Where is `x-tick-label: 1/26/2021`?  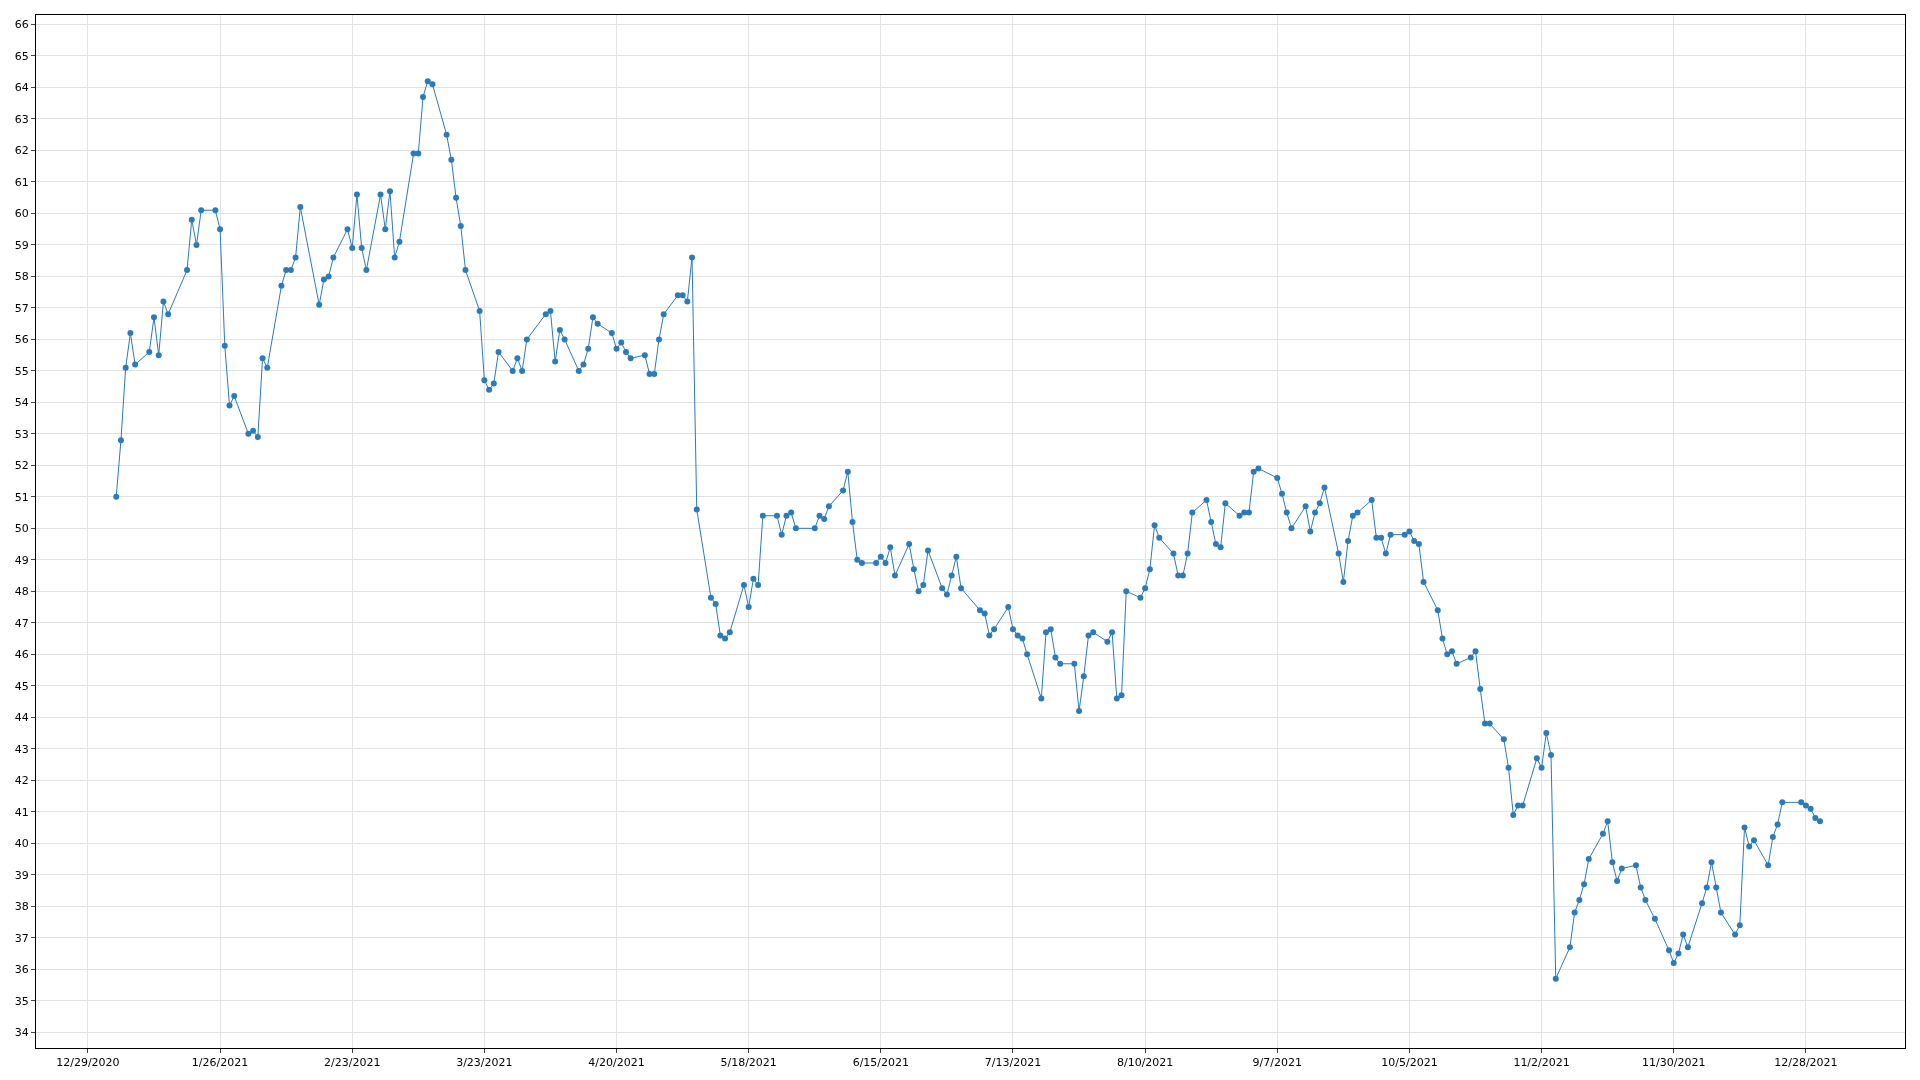
x-tick-label: 1/26/2021 is located at coordinates (220, 1063).